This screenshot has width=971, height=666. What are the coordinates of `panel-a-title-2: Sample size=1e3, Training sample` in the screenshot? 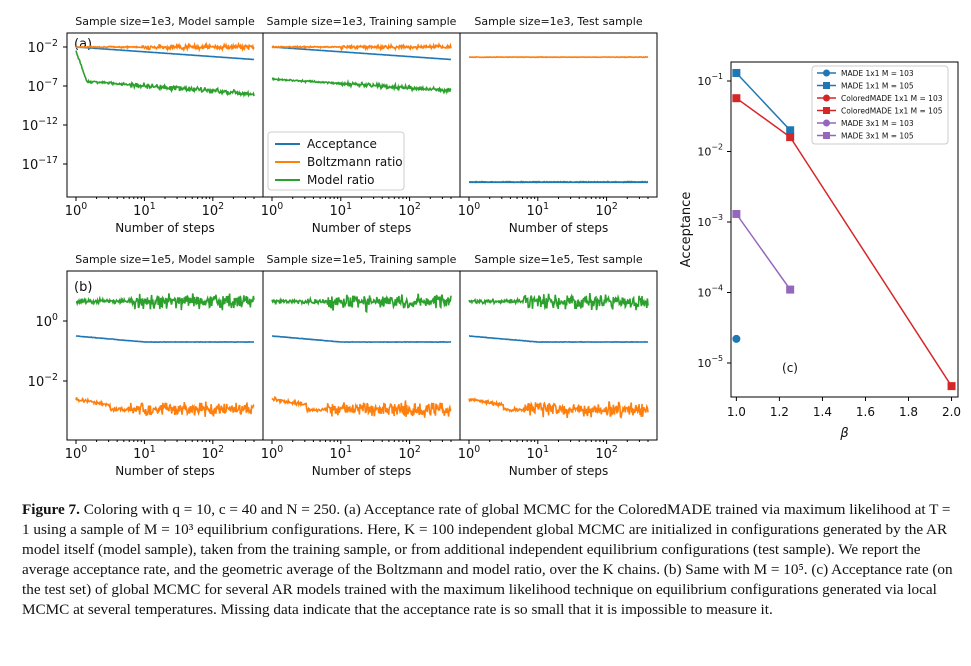 It's located at (362, 21).